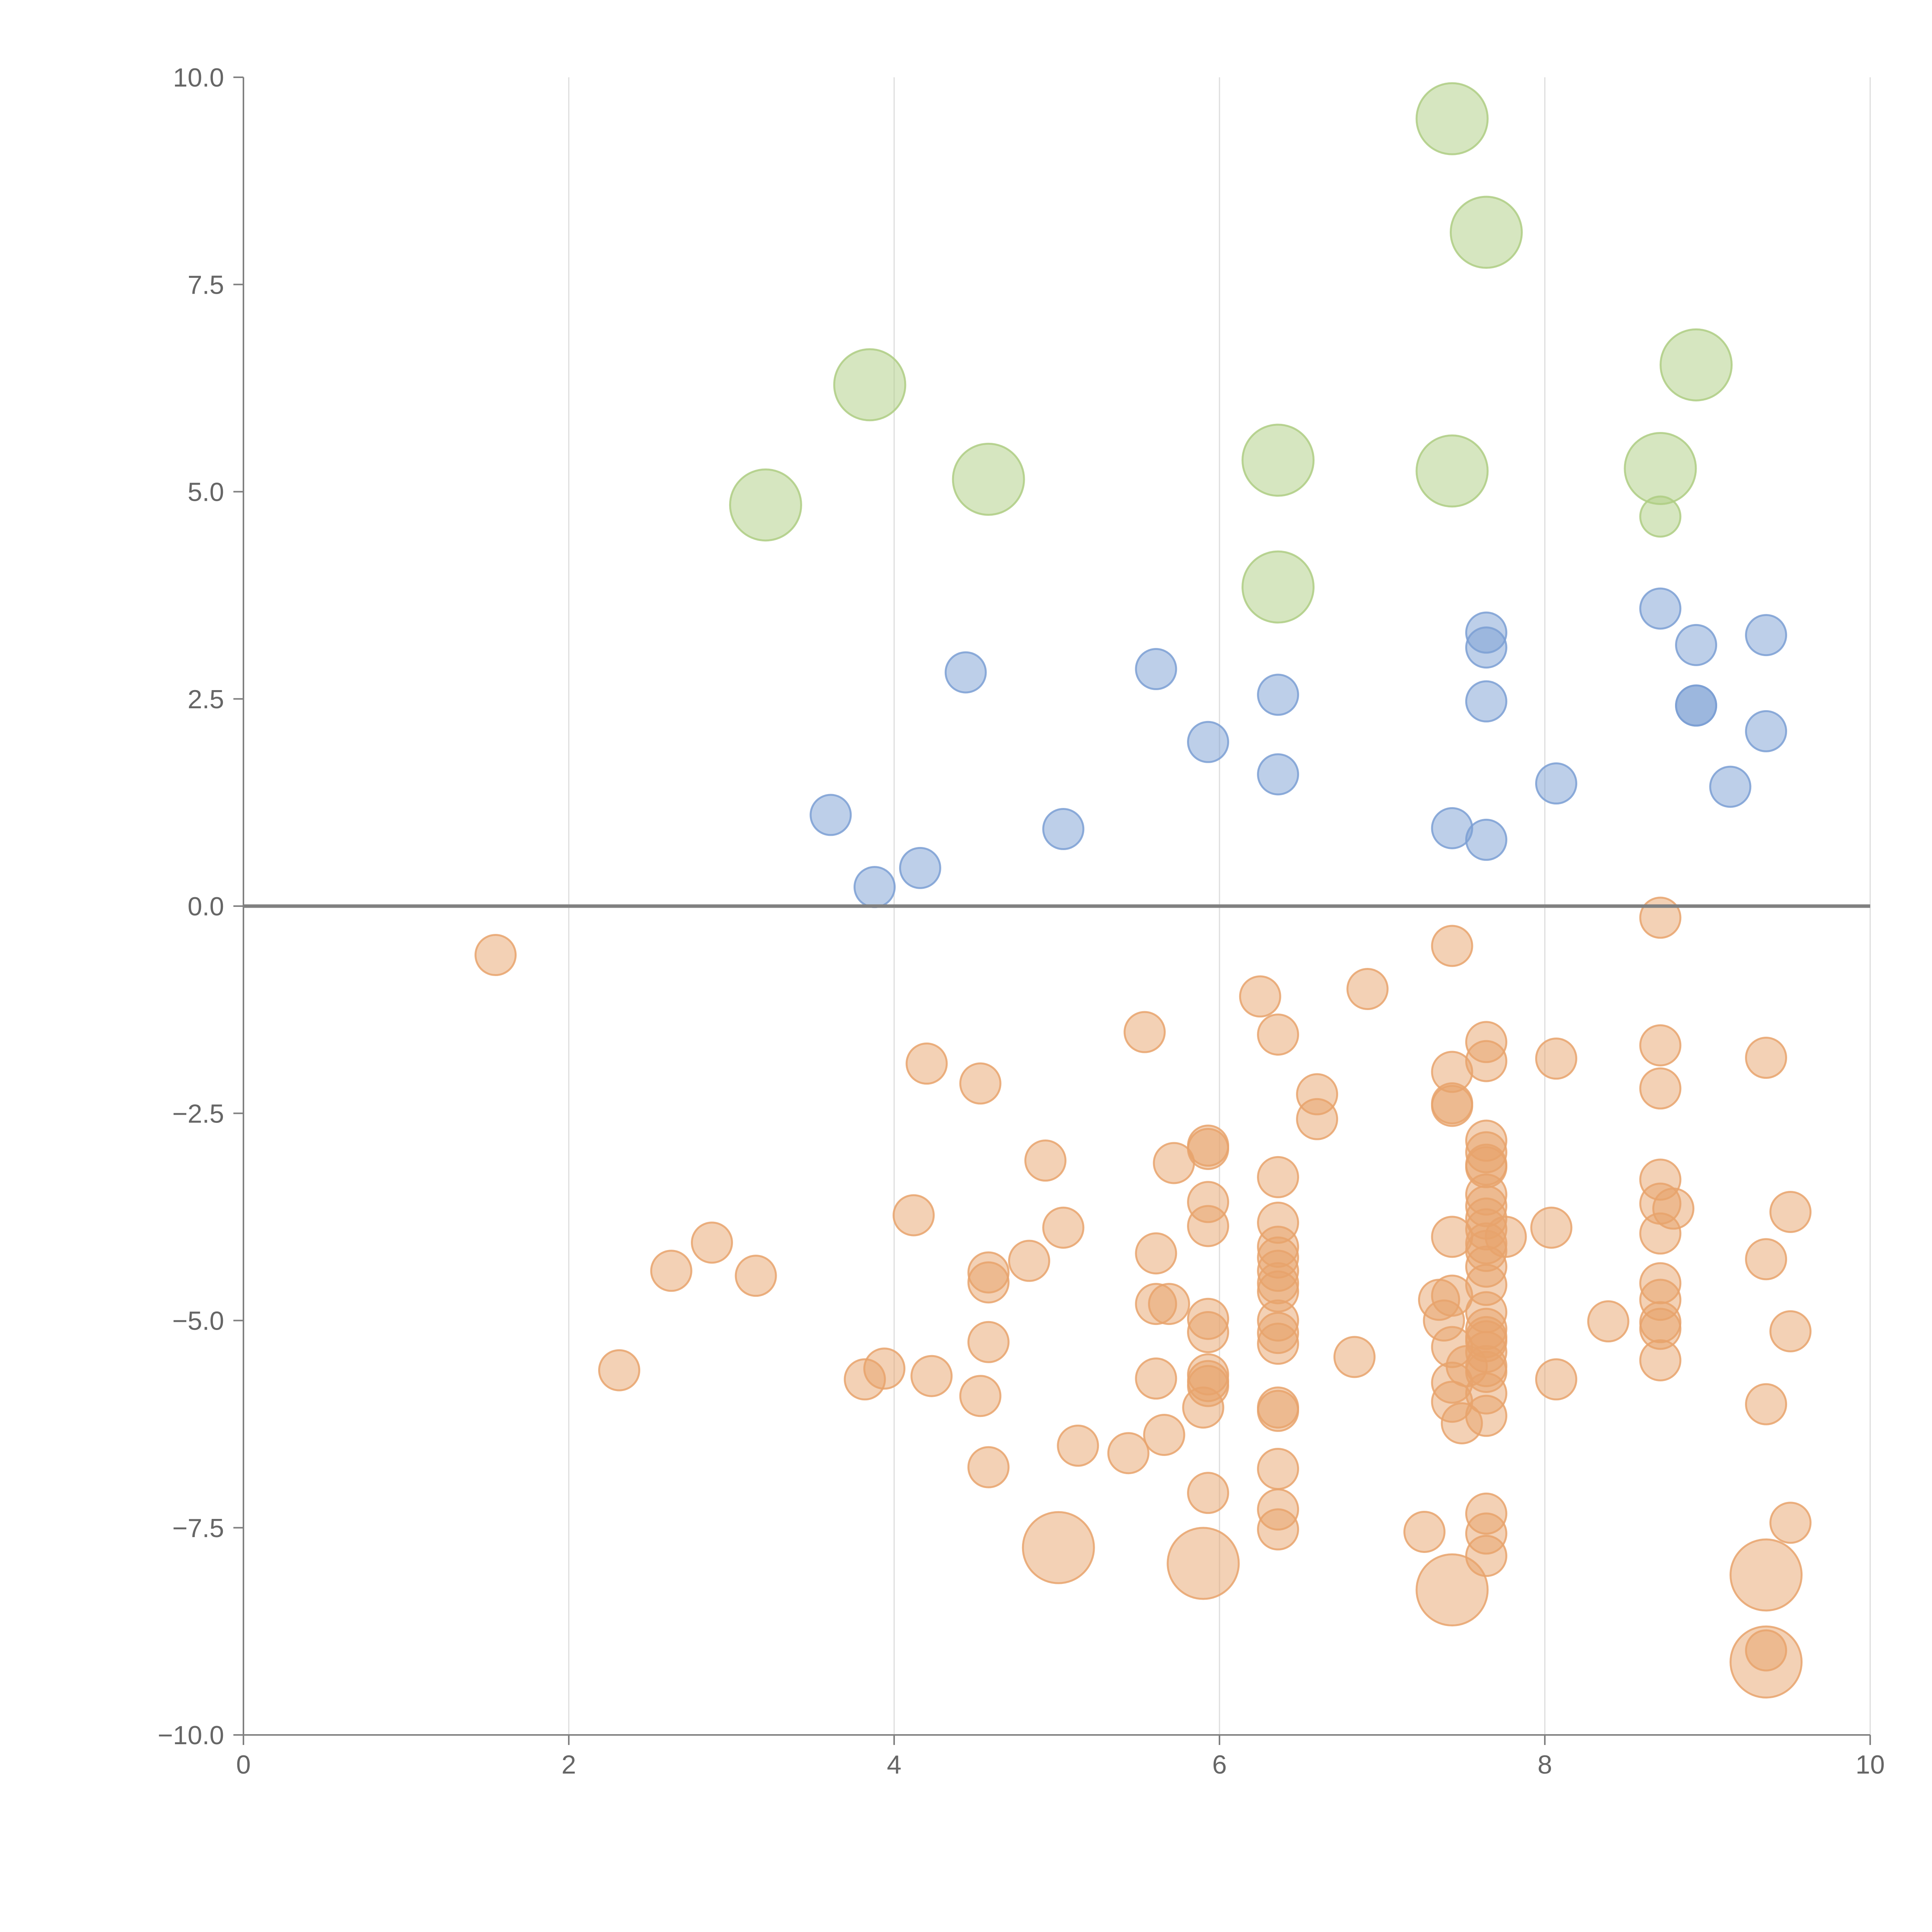 The image size is (1932, 1932). What do you see at coordinates (205, 492) in the screenshot?
I see `y-tick-label: 5.0` at bounding box center [205, 492].